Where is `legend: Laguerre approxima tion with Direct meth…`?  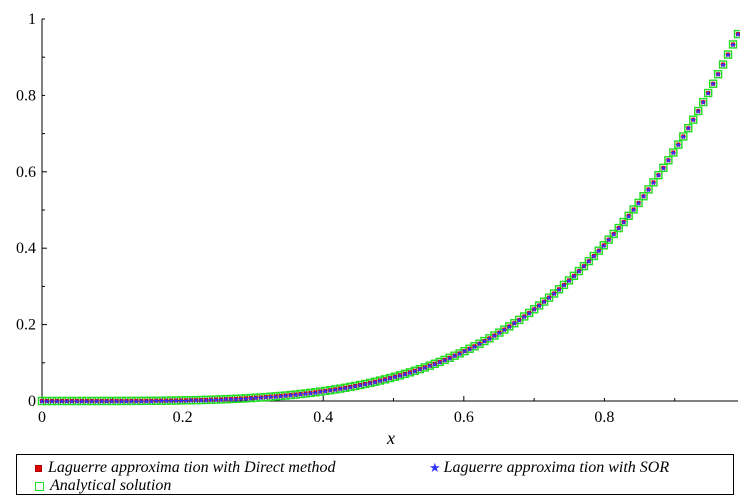
legend: Laguerre approxima tion with Direct meth… is located at coordinates (375, 474).